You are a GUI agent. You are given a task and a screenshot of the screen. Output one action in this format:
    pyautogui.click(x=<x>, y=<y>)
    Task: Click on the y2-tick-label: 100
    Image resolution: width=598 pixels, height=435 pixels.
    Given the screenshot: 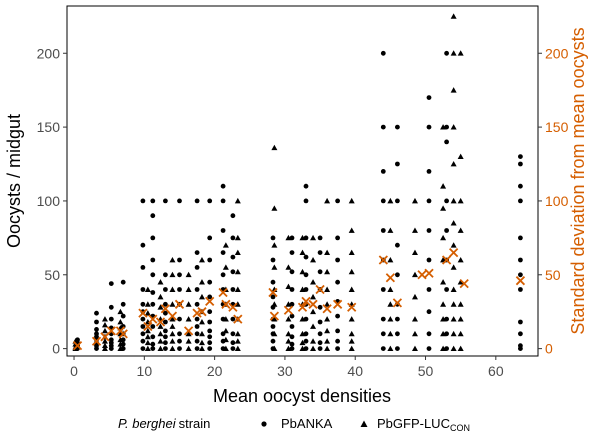 What is the action you would take?
    pyautogui.click(x=557, y=201)
    